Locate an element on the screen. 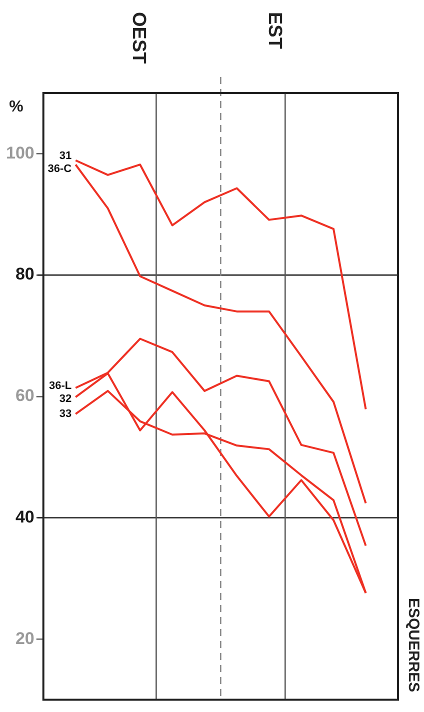 The image size is (424, 712). y-axis-title: % is located at coordinates (16, 107).